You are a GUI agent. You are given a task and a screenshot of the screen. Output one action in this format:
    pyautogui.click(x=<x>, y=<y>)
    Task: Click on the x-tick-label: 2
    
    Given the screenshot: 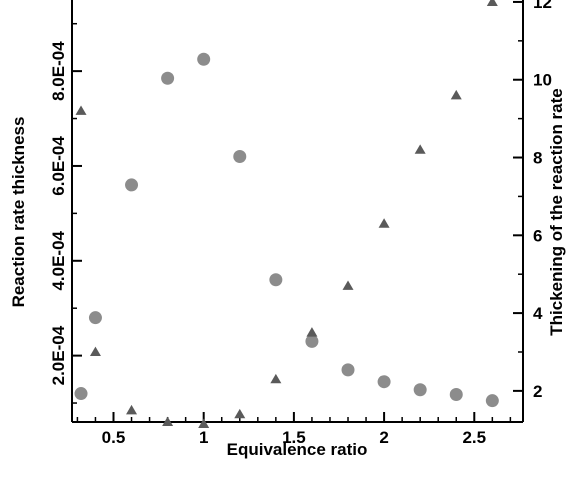 What is the action you would take?
    pyautogui.click(x=383, y=437)
    